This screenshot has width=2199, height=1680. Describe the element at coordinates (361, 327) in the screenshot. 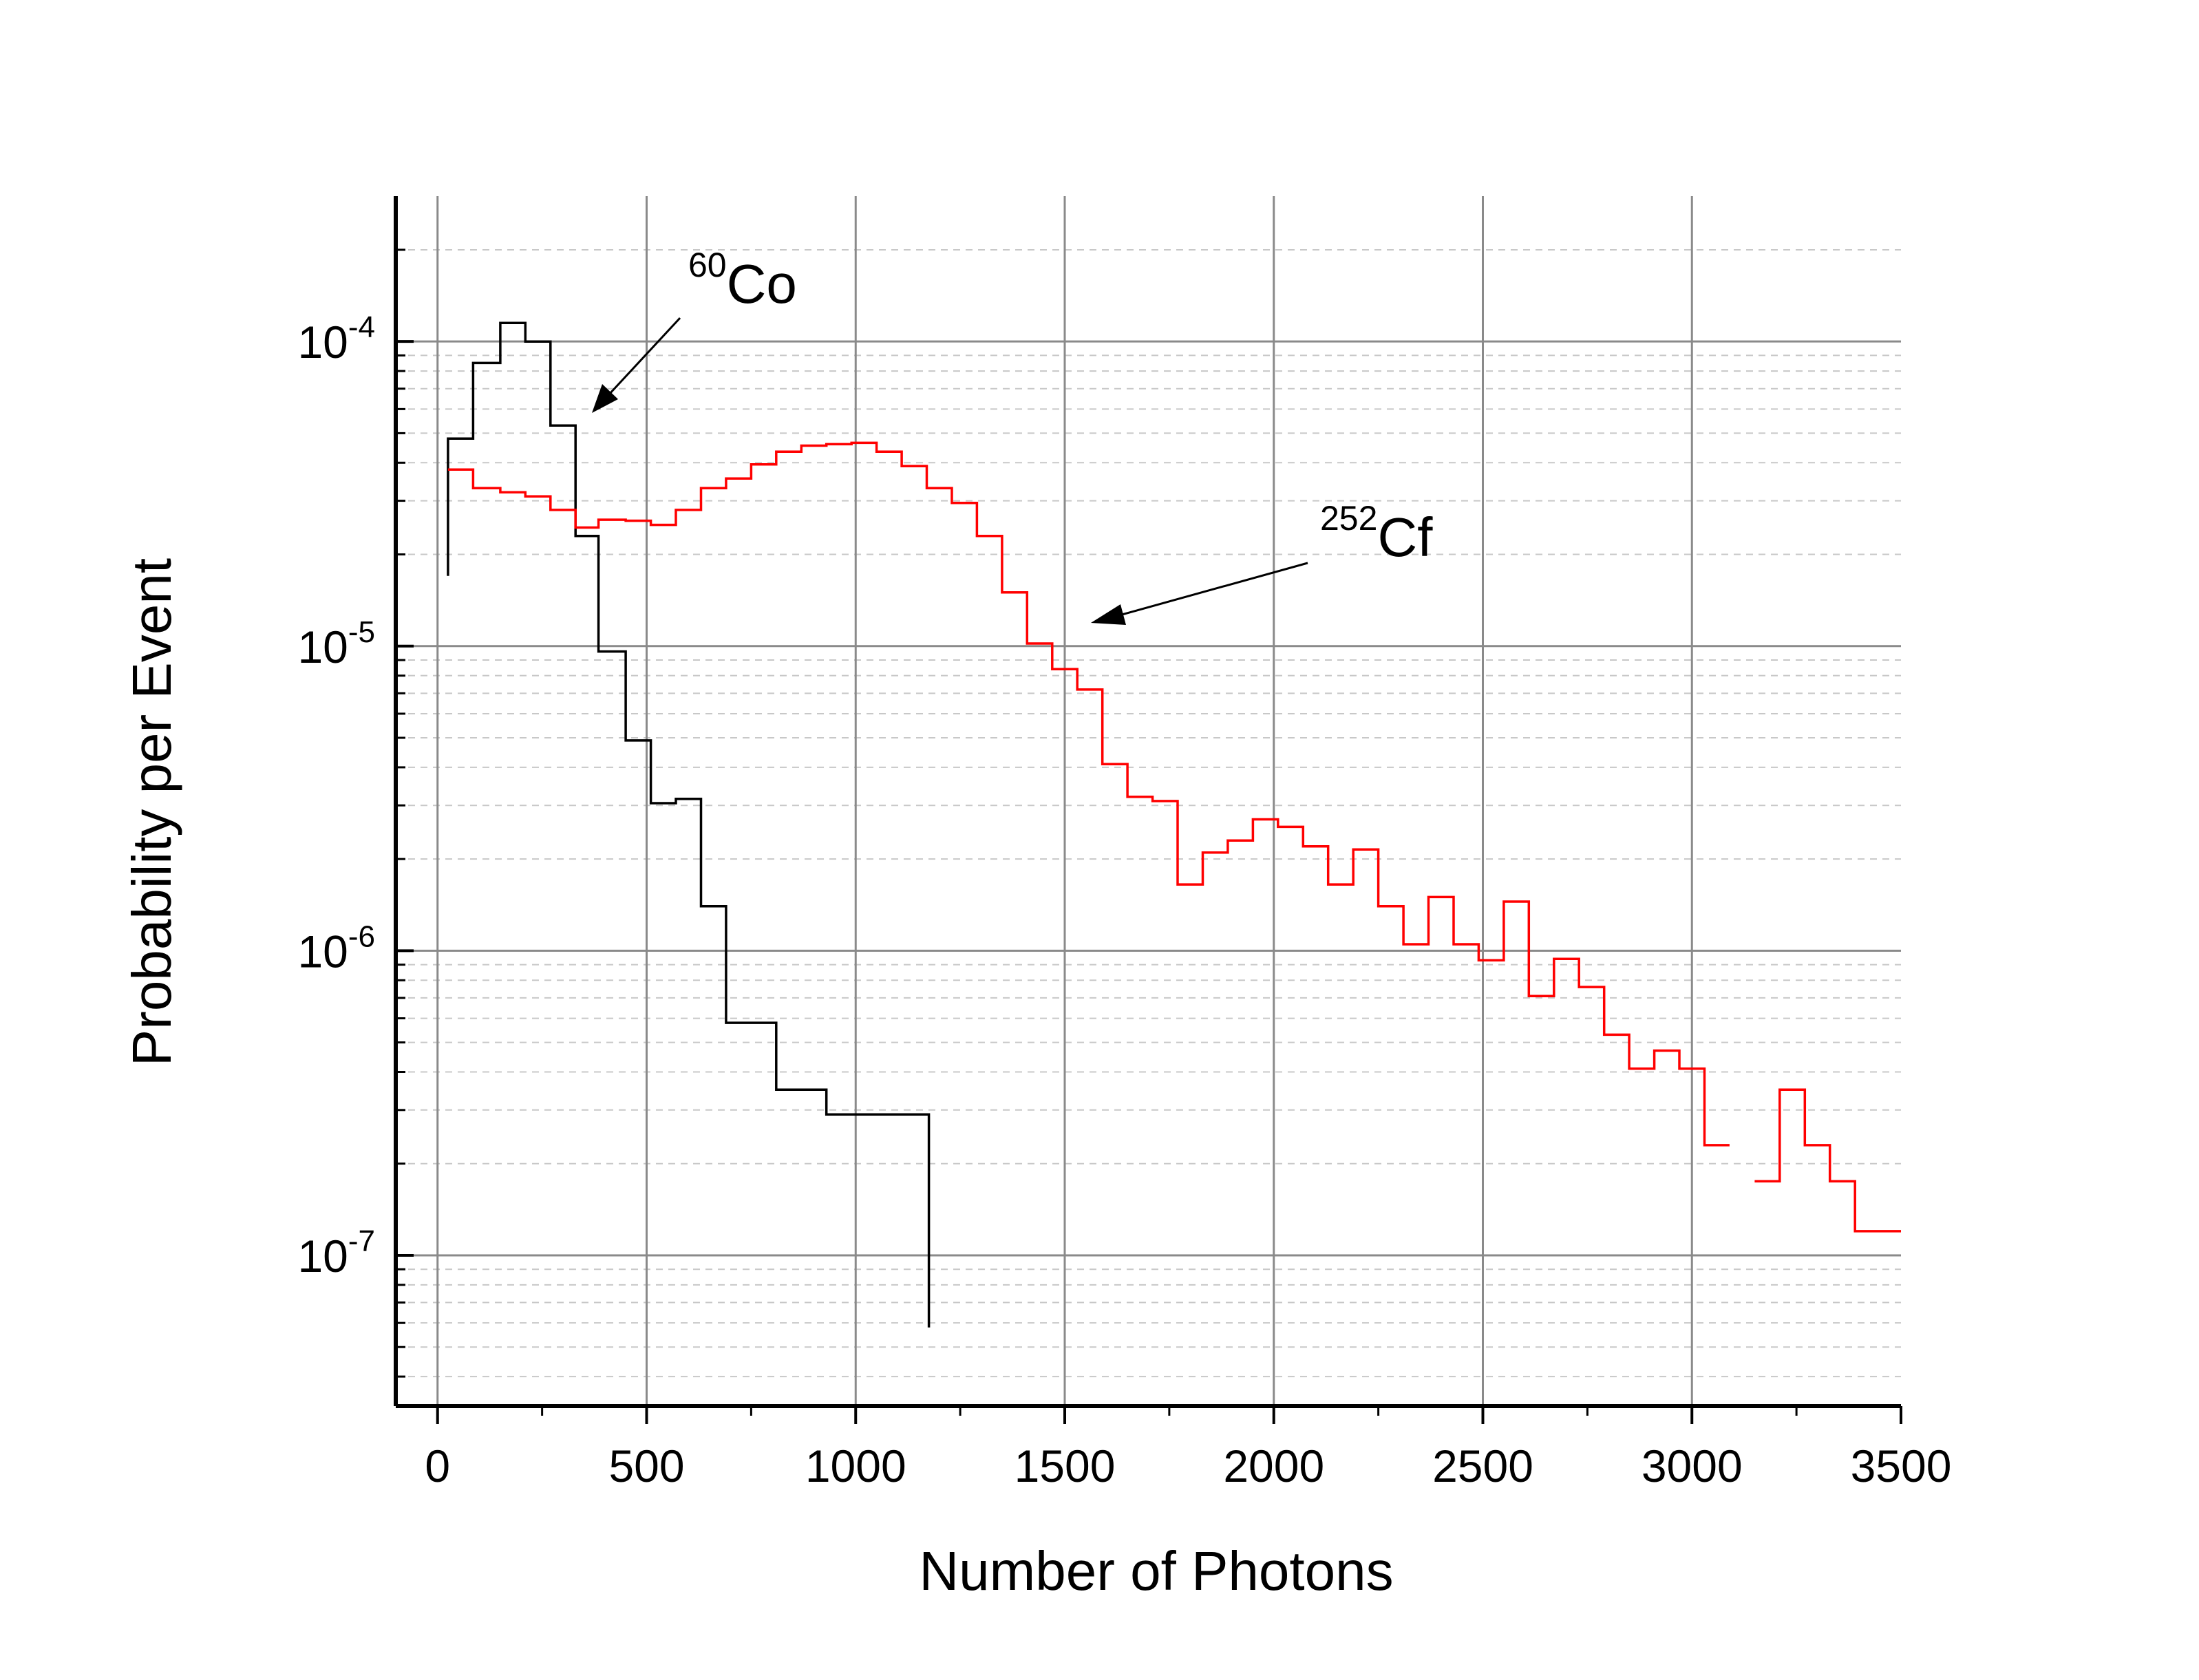

I see `y-tick-label-exp: -4` at that location.